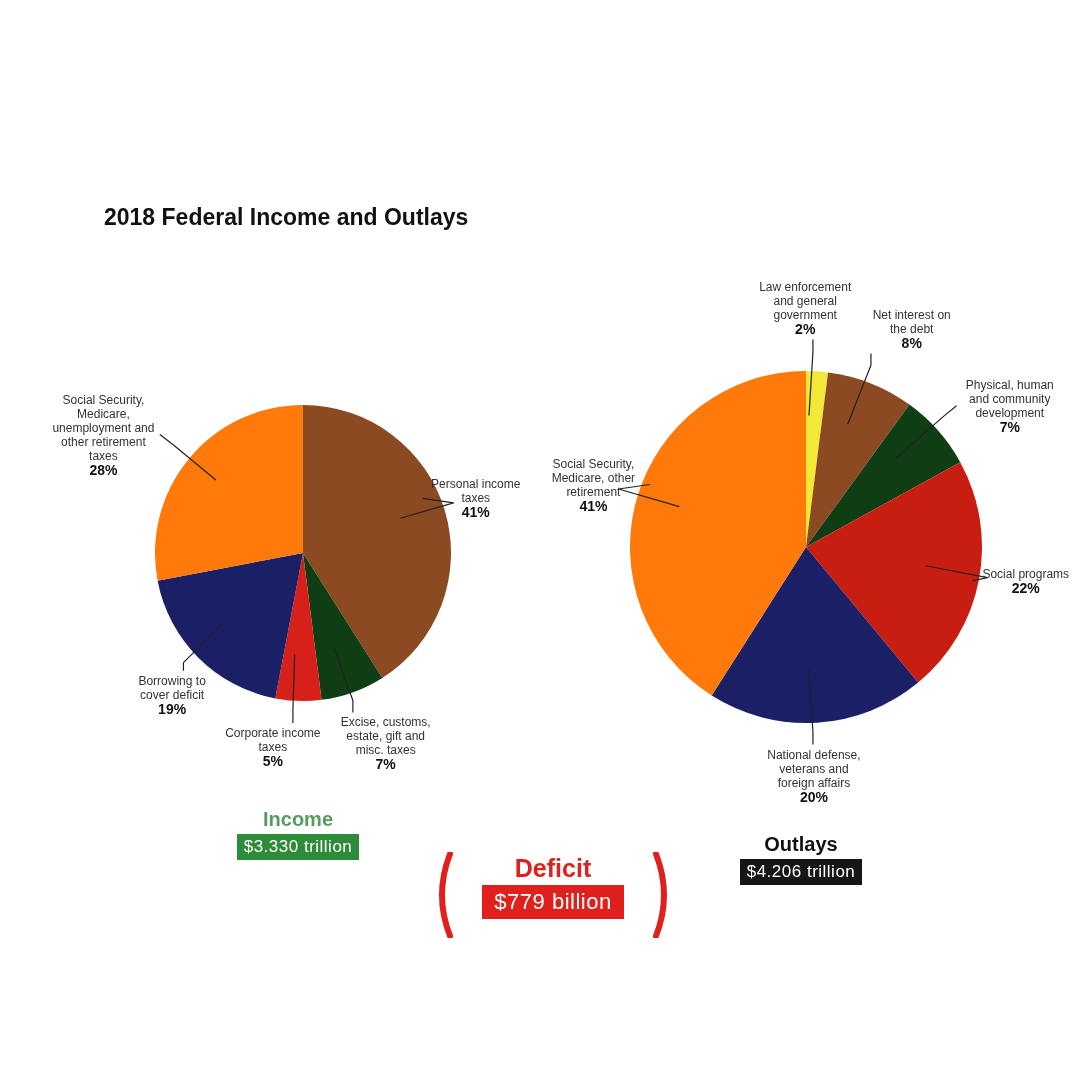  What do you see at coordinates (104, 469) in the screenshot?
I see `data-label: 28%` at bounding box center [104, 469].